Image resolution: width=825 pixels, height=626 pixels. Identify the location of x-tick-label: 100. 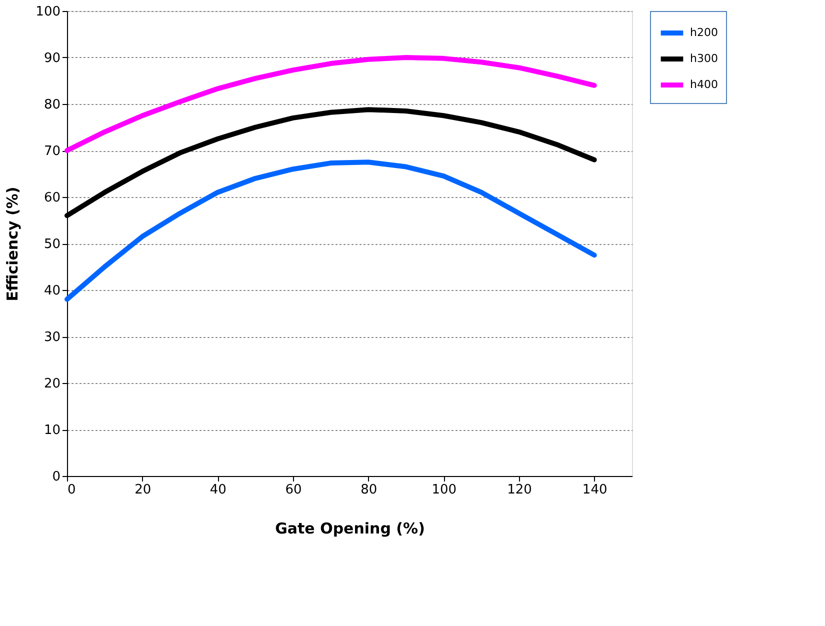
(444, 490).